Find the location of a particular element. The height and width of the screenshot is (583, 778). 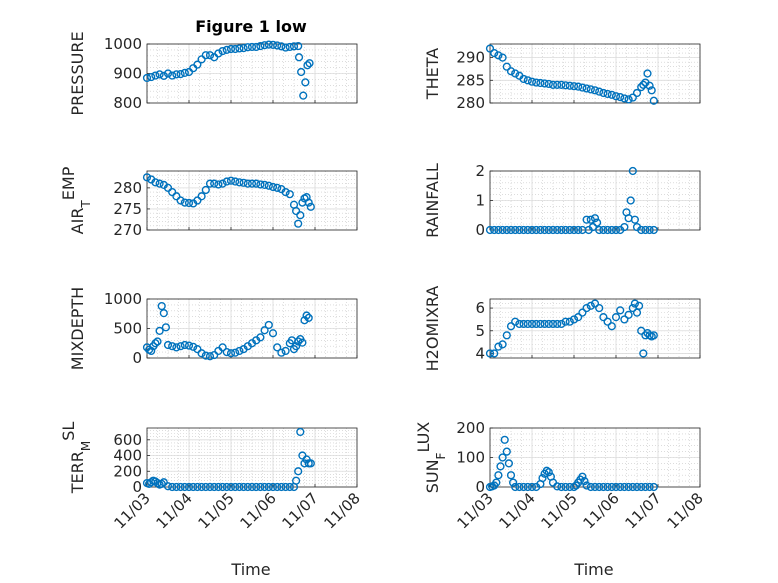

y-tick-label: 600 is located at coordinates (127, 440).